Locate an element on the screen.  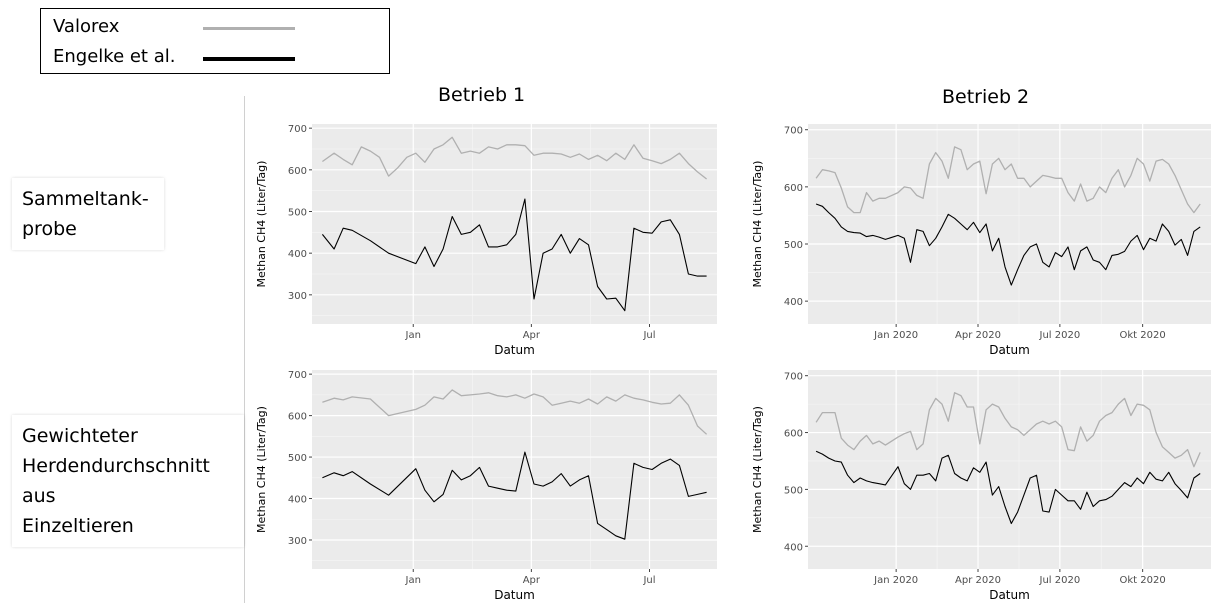
row-label-line: Gewichteter is located at coordinates (80, 436).